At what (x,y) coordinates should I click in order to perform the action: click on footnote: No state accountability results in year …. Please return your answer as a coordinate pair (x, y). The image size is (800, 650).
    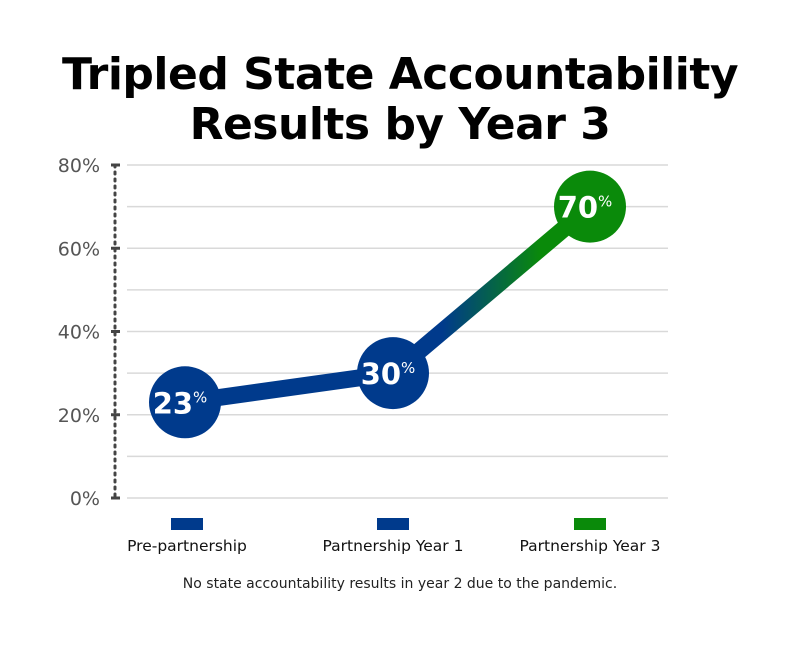
    Looking at the image, I should click on (400, 584).